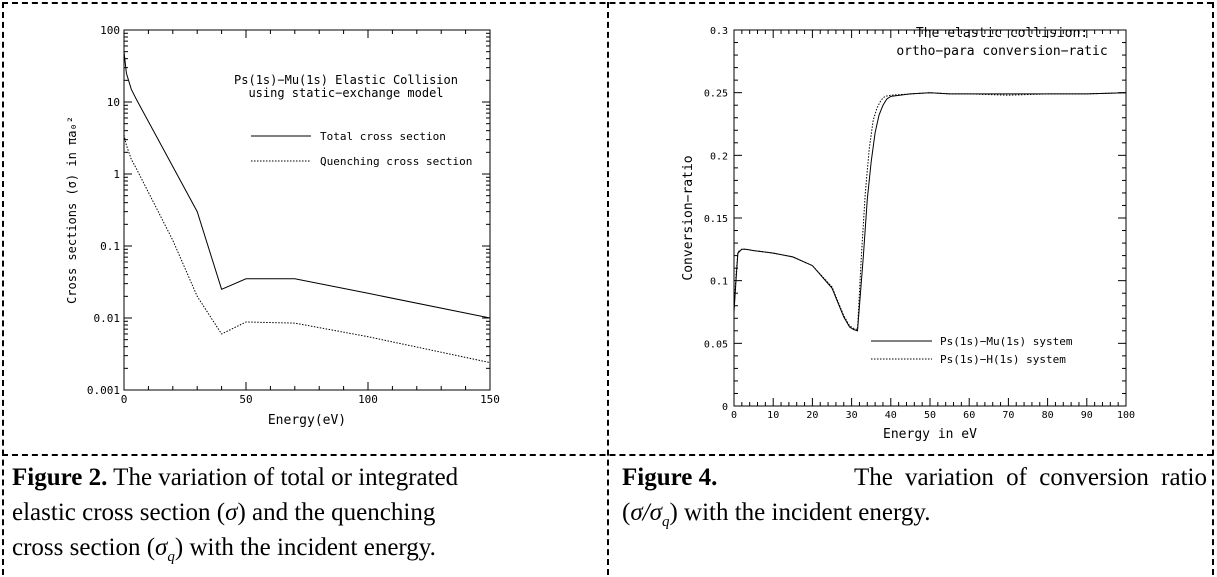 This screenshot has width=1217, height=577. Describe the element at coordinates (490, 399) in the screenshot. I see `x-tick-label: 150` at that location.